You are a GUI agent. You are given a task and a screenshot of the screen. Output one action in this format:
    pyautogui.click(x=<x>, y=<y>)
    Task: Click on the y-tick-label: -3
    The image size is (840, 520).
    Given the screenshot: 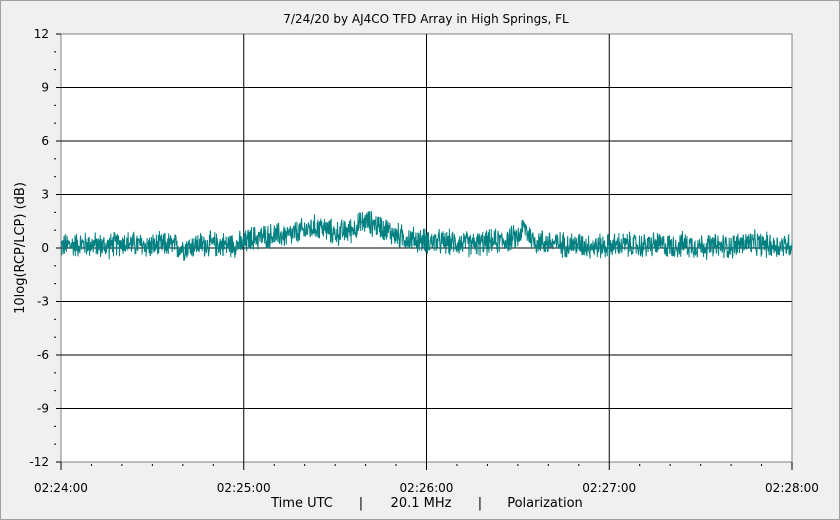 What is the action you would take?
    pyautogui.click(x=43, y=302)
    